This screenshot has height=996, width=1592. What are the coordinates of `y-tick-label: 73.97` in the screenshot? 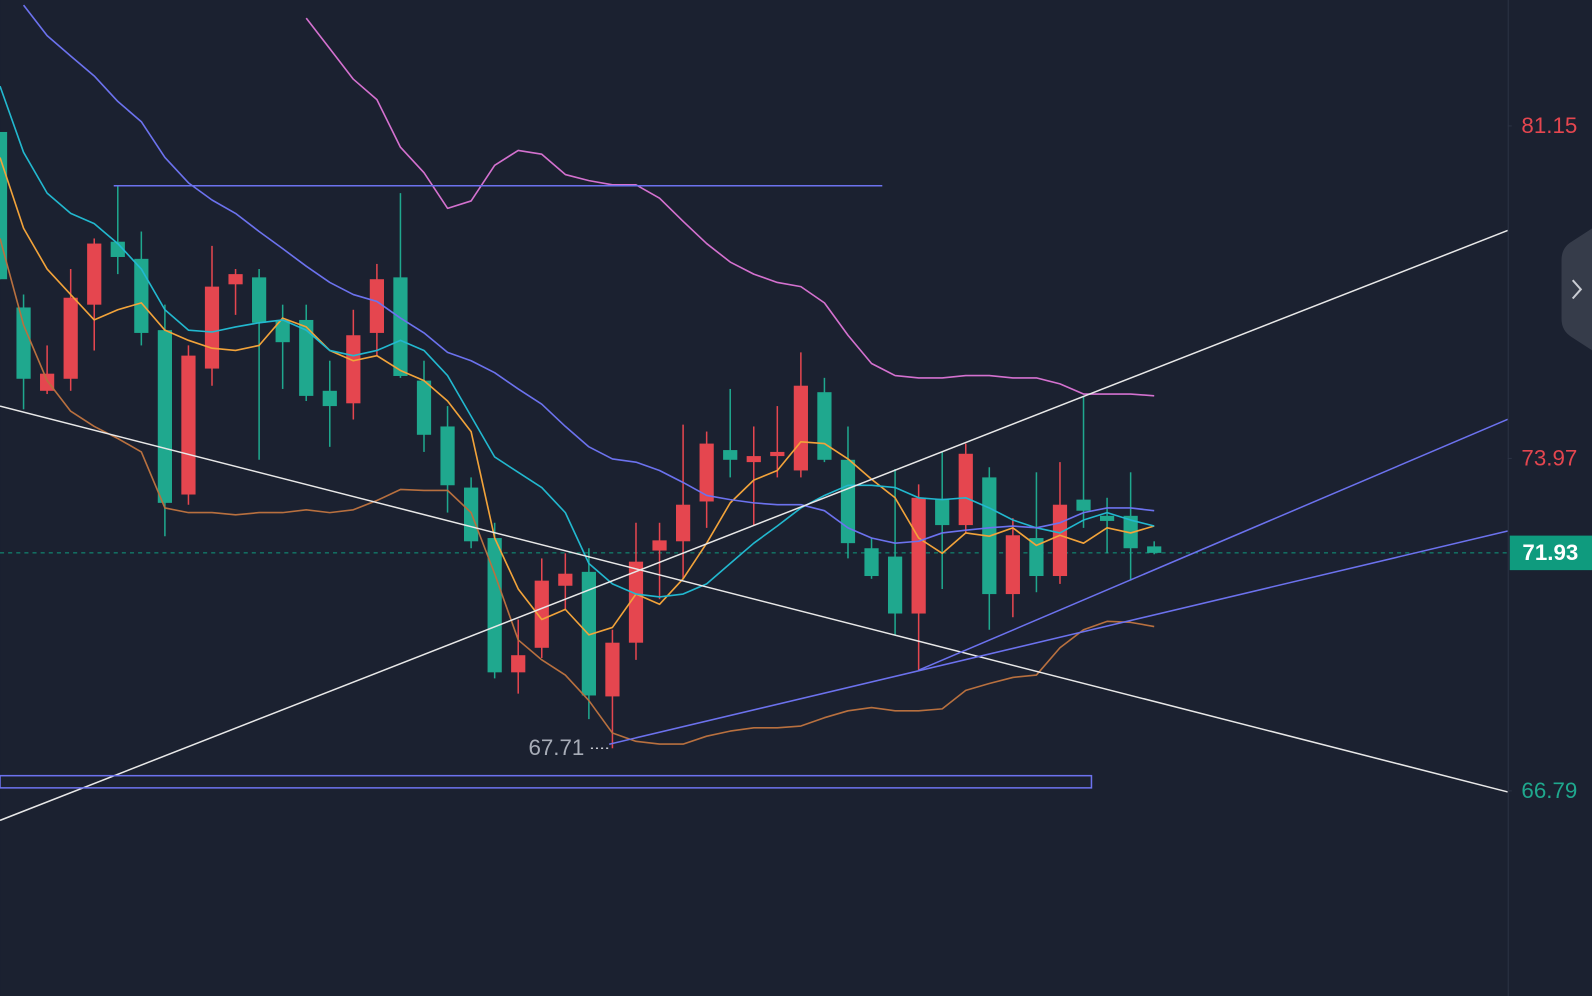 It's located at (1549, 457).